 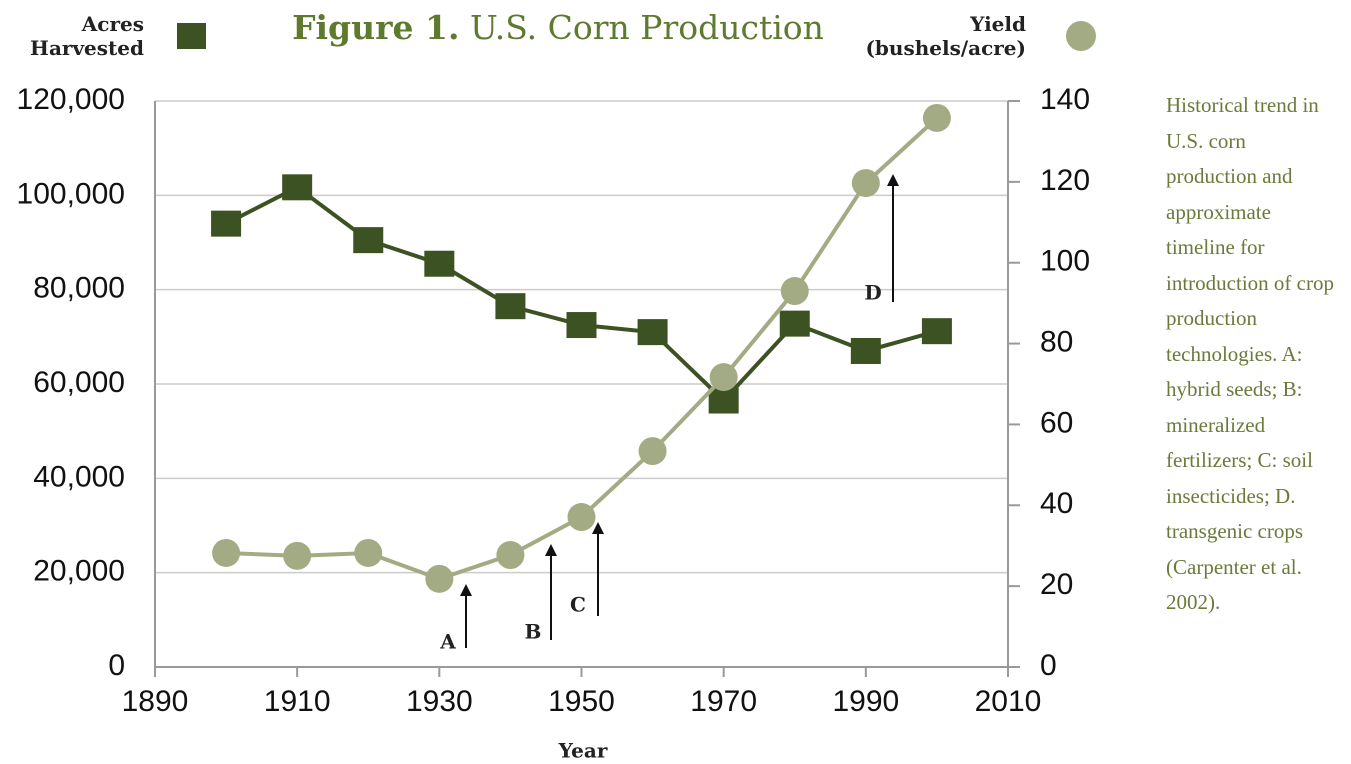 What do you see at coordinates (533, 632) in the screenshot?
I see `annotation-label: B` at bounding box center [533, 632].